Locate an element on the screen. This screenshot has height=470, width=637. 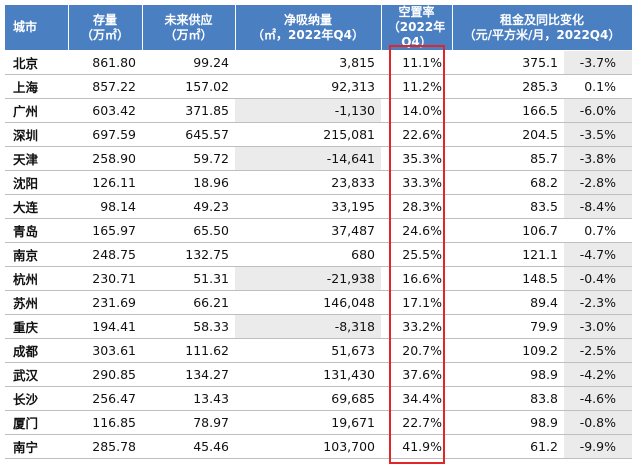
header-rent: 租金及同比变化 （元/平方米/月，2022Q4） is located at coordinates (542, 28).